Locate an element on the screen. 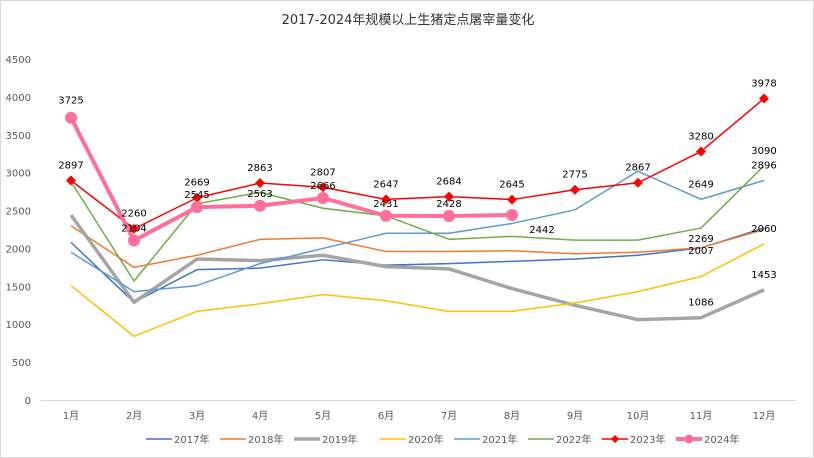  x-tick-label: 6月 is located at coordinates (386, 416).